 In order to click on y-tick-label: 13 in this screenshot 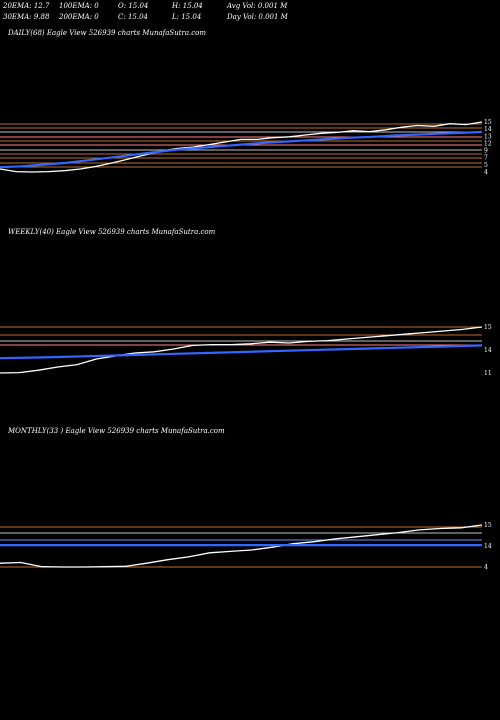, I will do `click(488, 136)`.